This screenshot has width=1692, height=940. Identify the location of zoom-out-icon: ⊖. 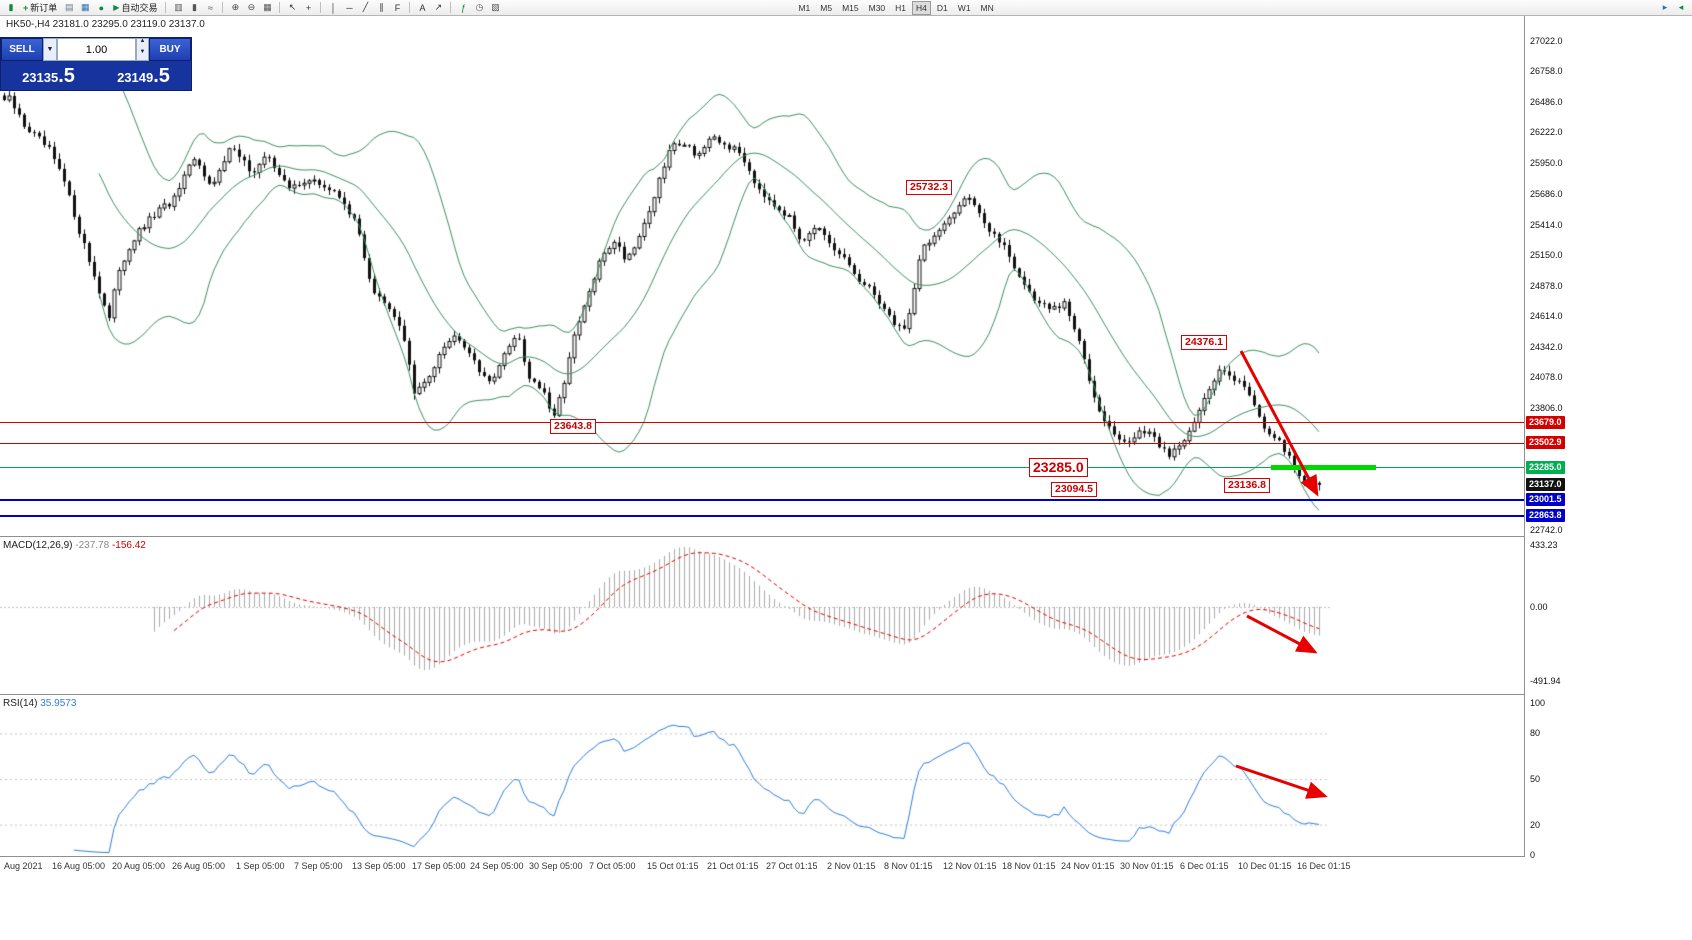
(251, 7).